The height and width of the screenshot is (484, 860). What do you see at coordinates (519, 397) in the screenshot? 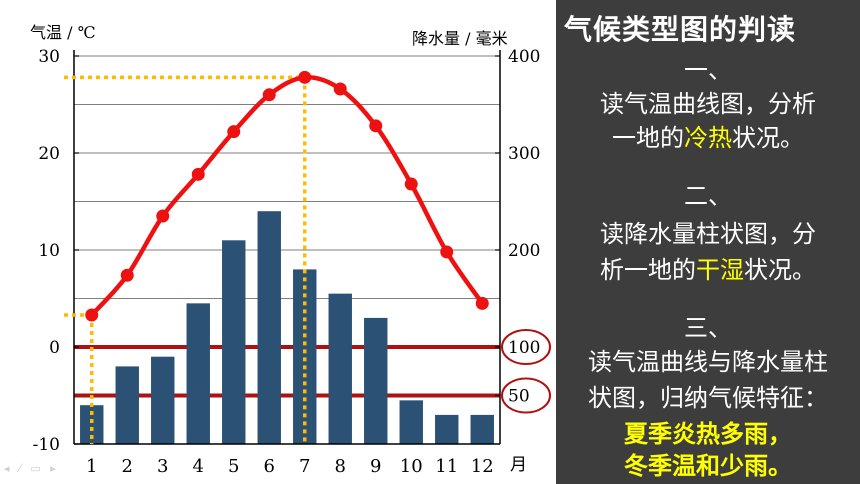
I see `right-tick-label-50: 50` at bounding box center [519, 397].